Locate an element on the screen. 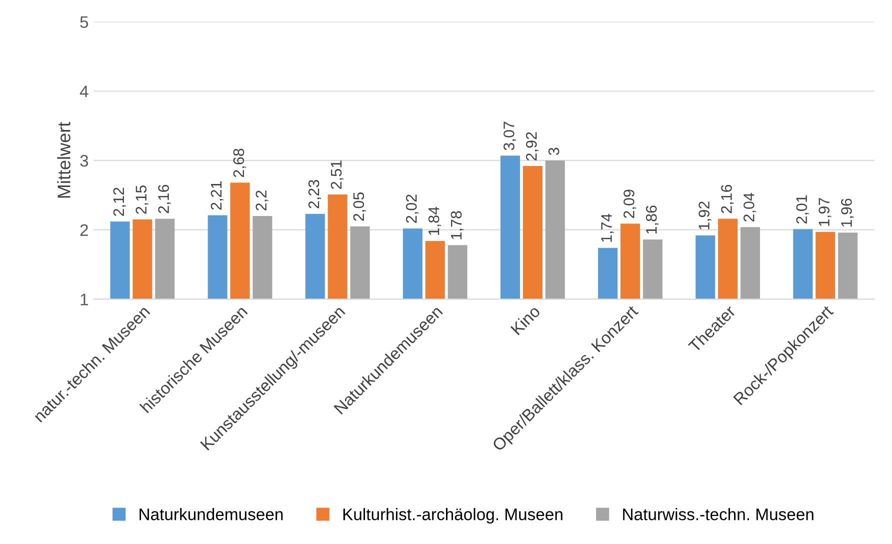 This screenshot has width=892, height=544. y-tick-label: 2 is located at coordinates (84, 230).